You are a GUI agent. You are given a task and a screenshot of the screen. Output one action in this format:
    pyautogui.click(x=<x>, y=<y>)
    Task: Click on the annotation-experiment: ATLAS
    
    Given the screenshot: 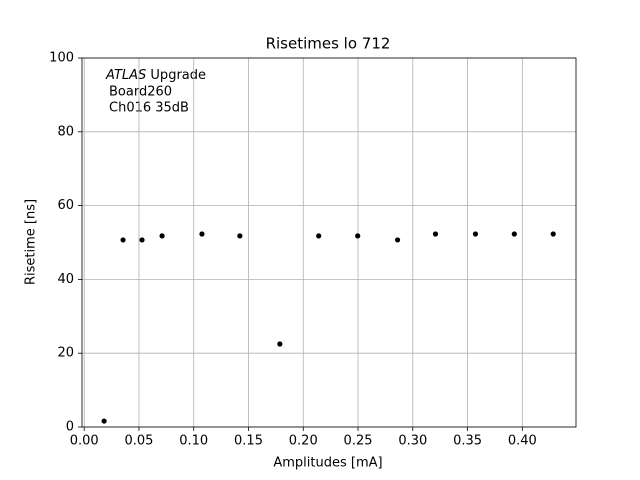 What is the action you would take?
    pyautogui.click(x=125, y=75)
    